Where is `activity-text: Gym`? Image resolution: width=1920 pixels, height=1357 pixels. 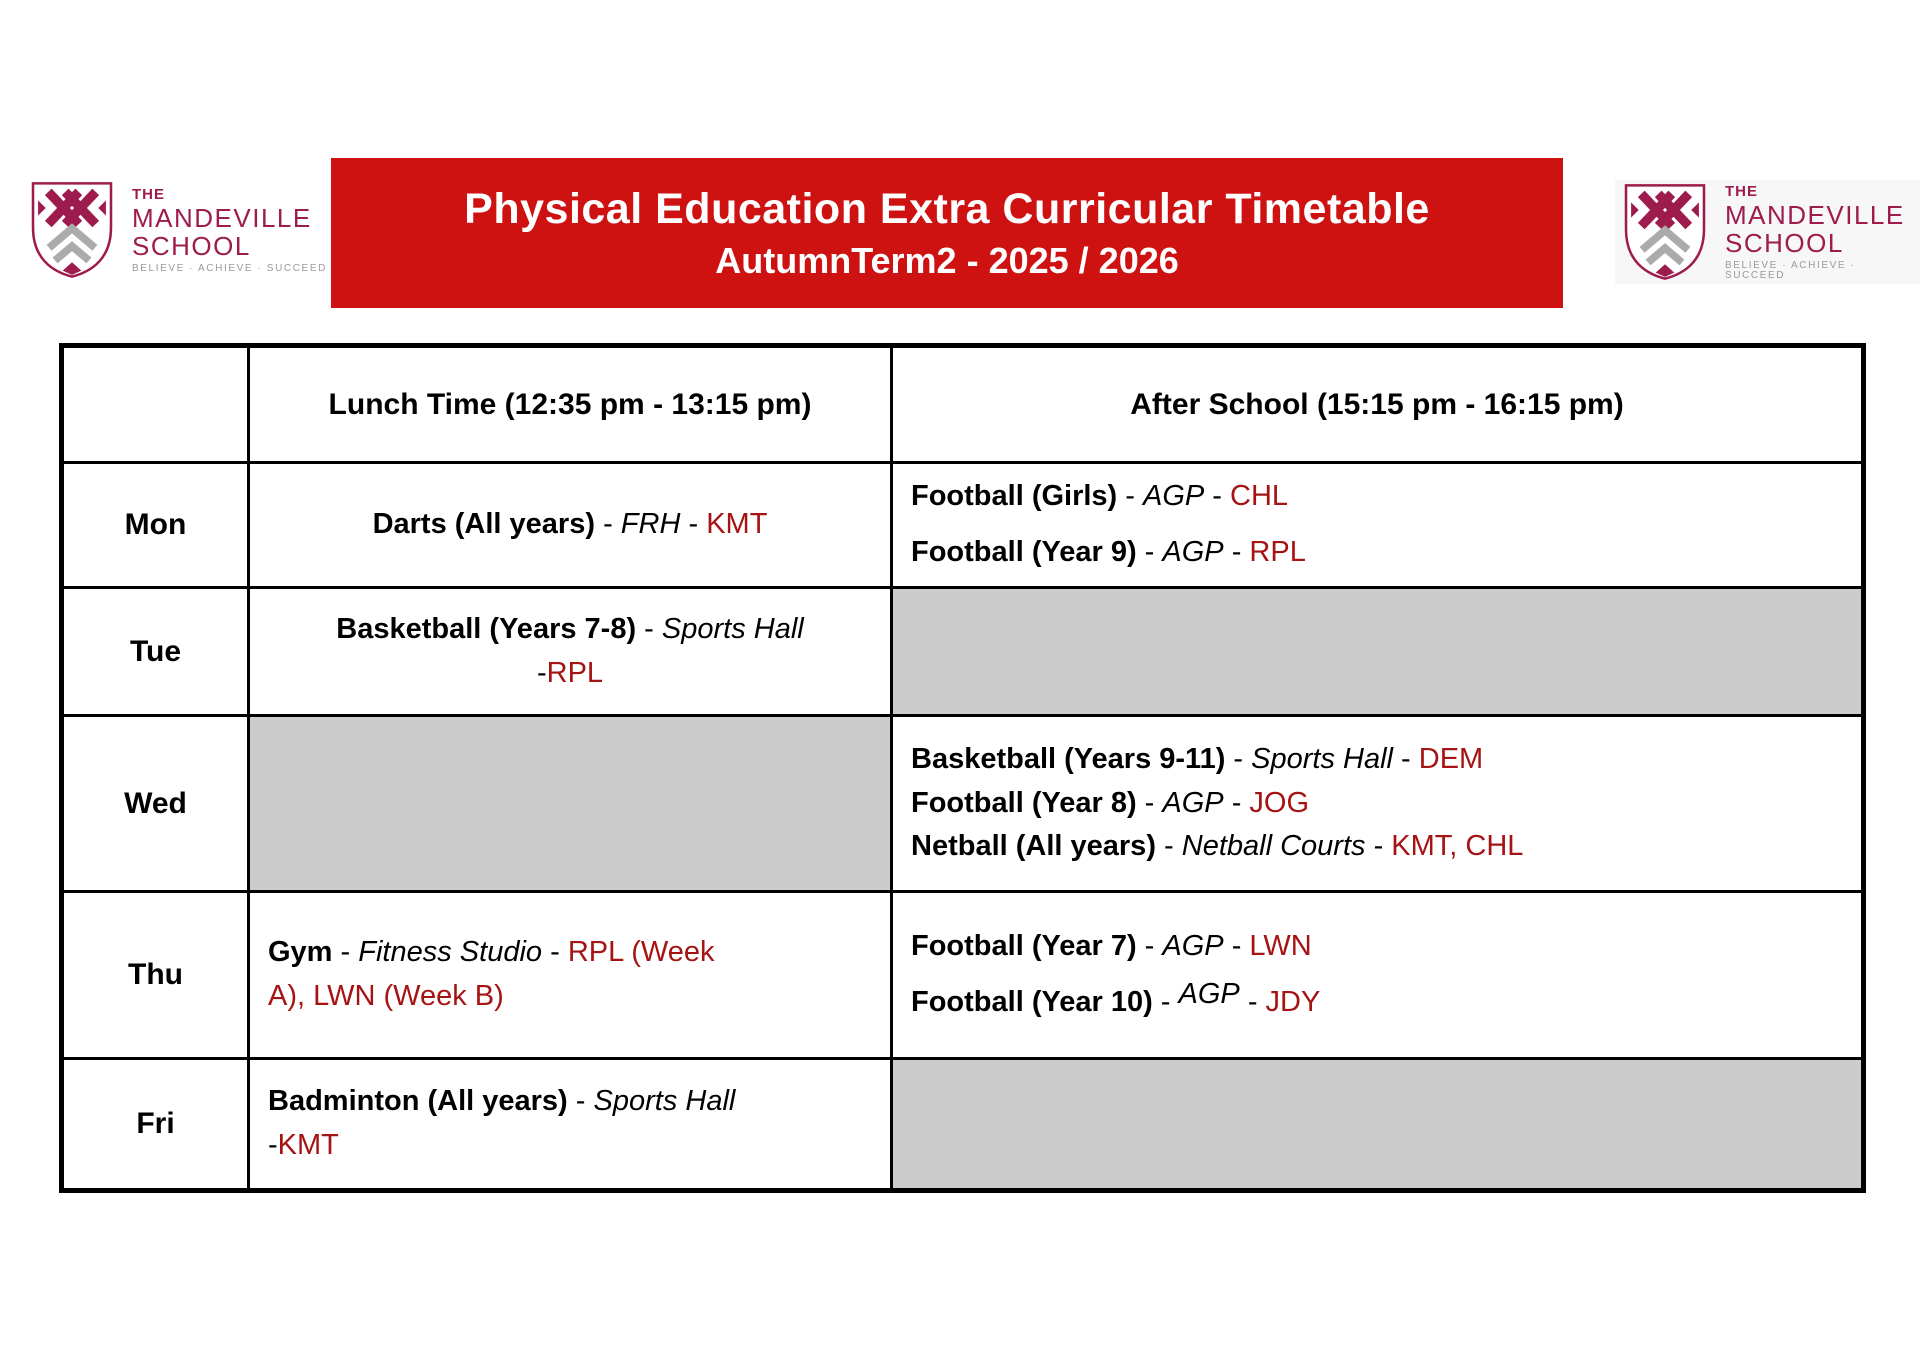
activity-text: Gym is located at coordinates (300, 952).